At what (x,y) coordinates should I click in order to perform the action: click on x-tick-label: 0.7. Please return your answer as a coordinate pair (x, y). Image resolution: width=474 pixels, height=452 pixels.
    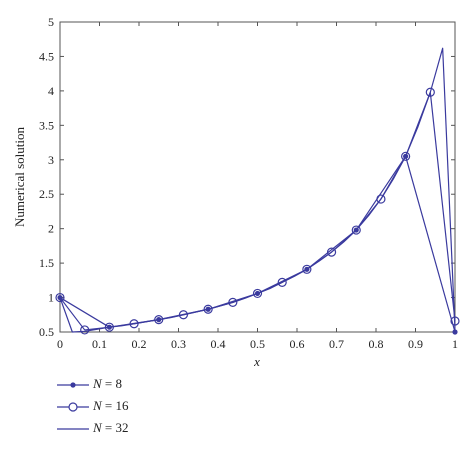
    Looking at the image, I should click on (336, 344).